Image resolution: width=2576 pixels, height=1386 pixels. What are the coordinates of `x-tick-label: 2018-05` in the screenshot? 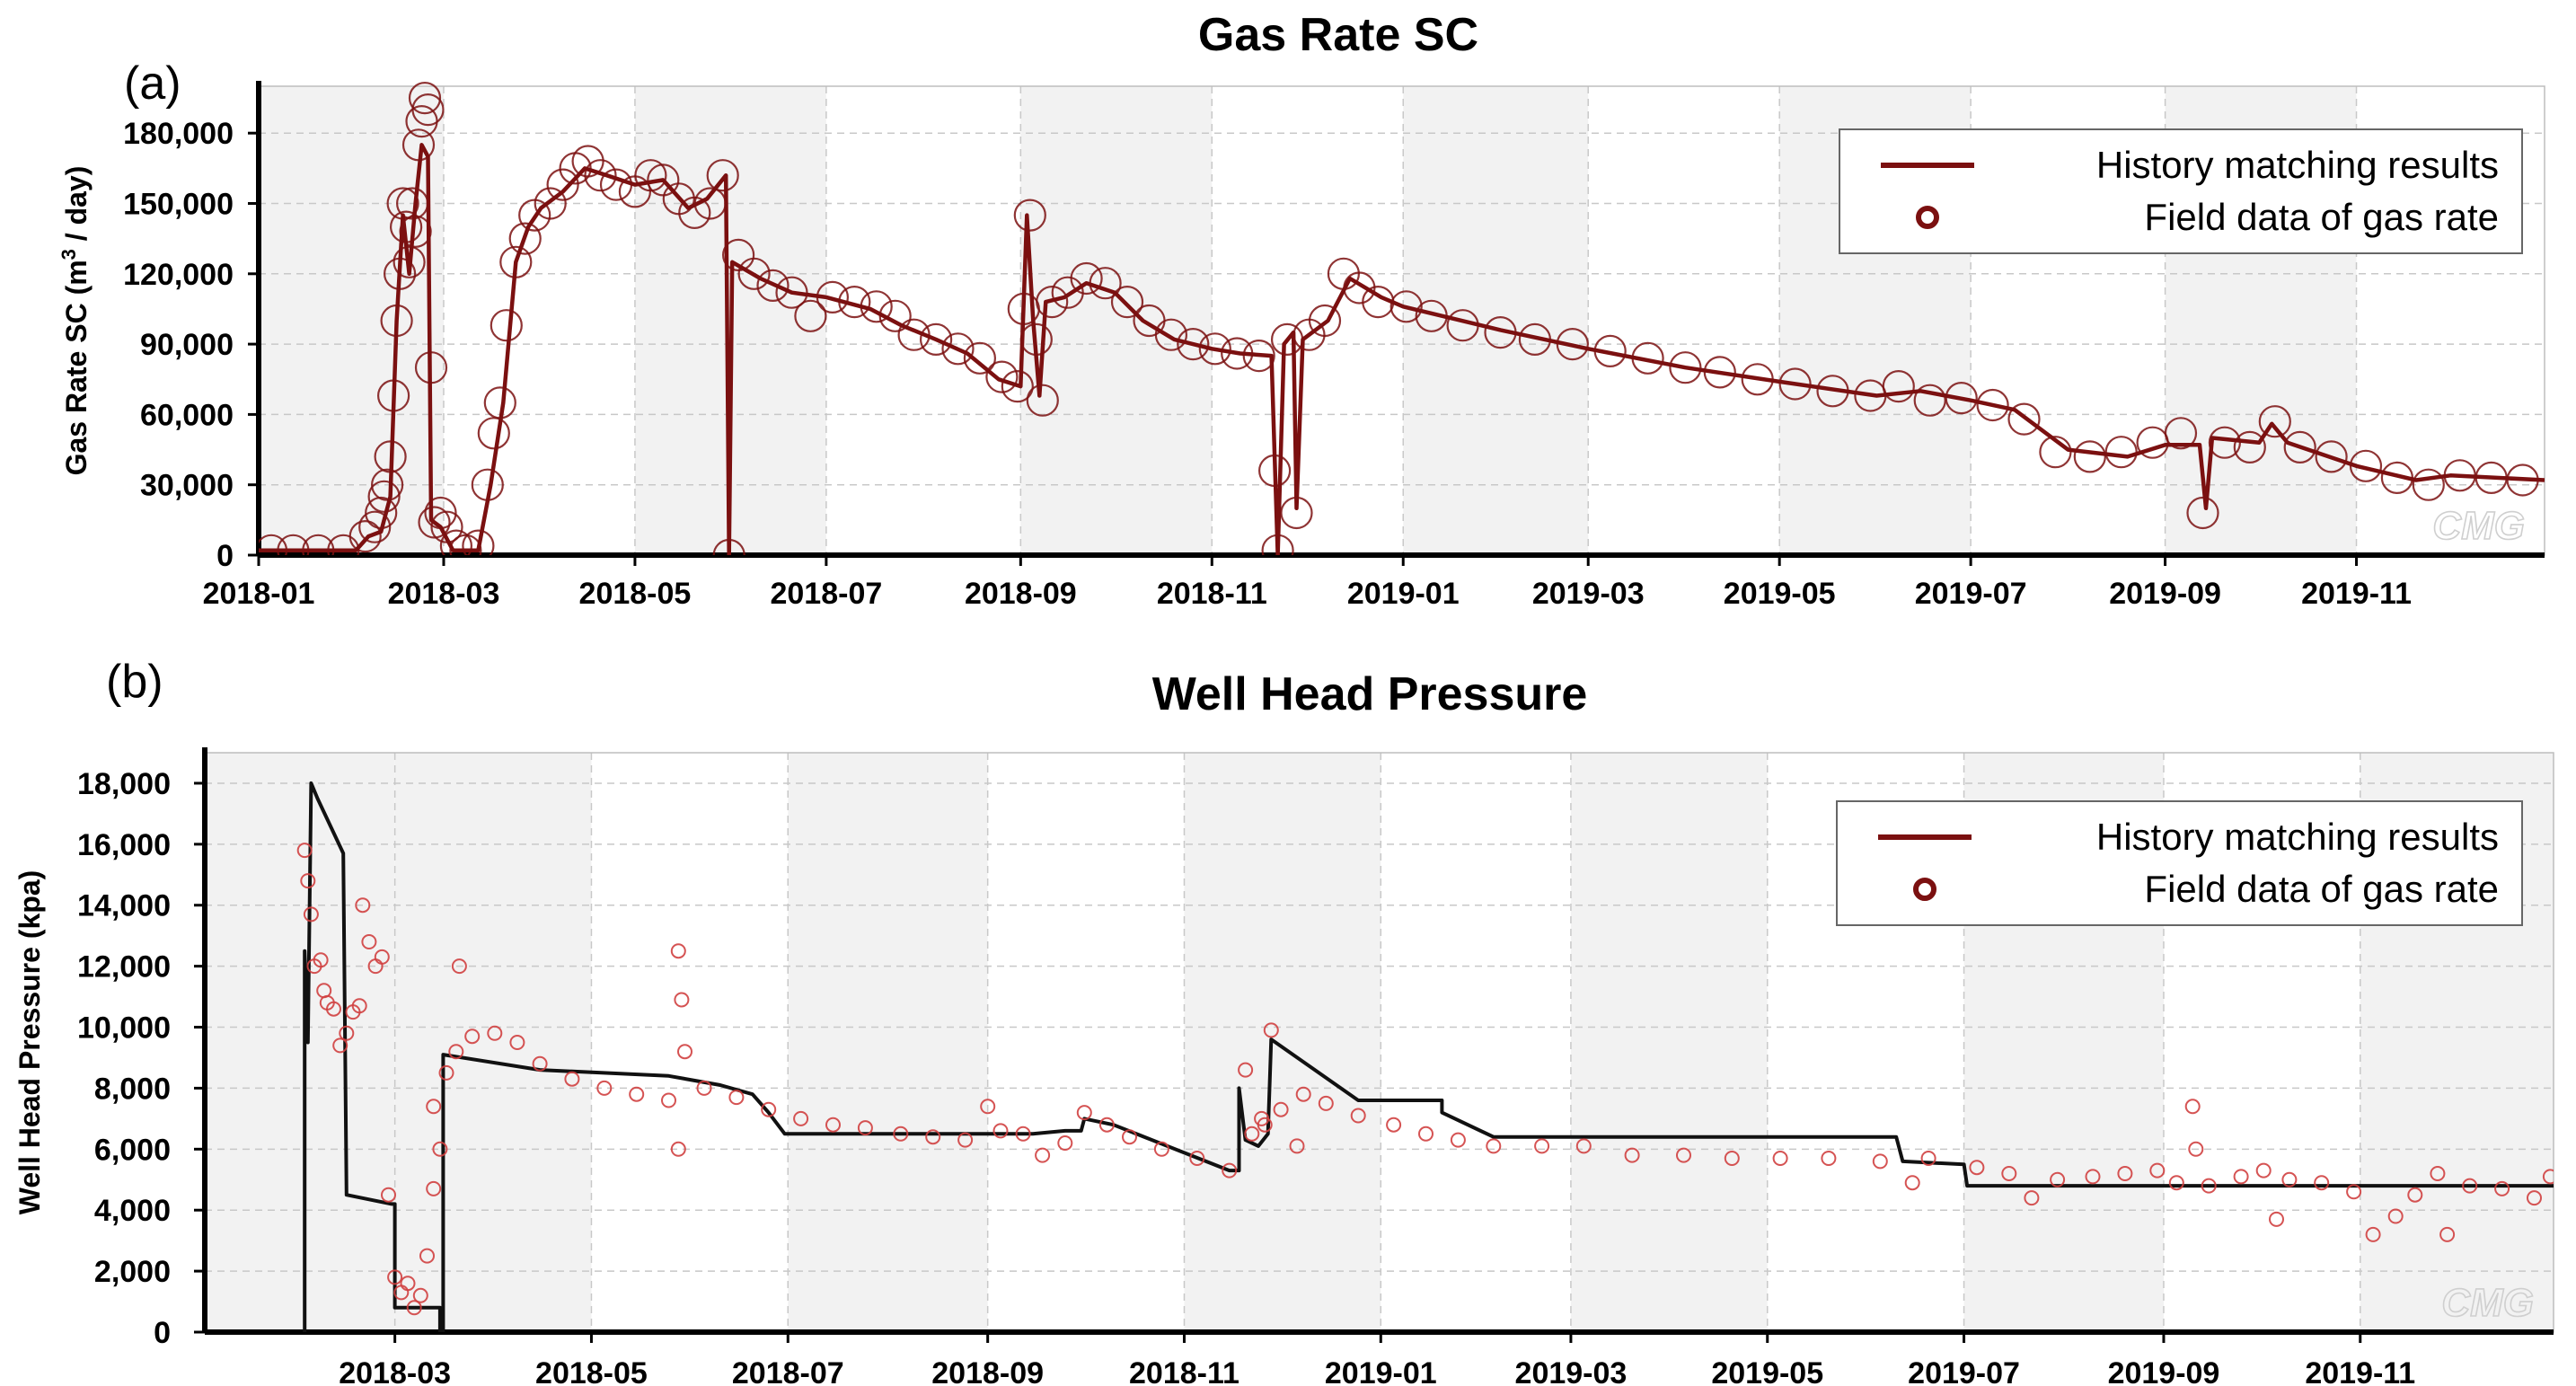 It's located at (635, 594).